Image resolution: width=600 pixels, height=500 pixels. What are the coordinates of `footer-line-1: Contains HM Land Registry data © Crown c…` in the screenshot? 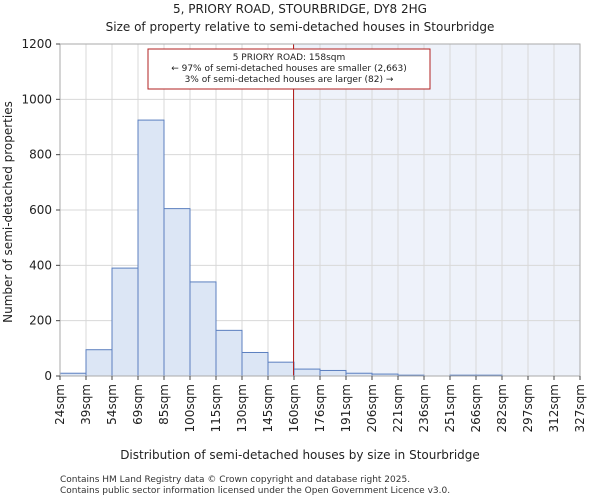 It's located at (235, 480).